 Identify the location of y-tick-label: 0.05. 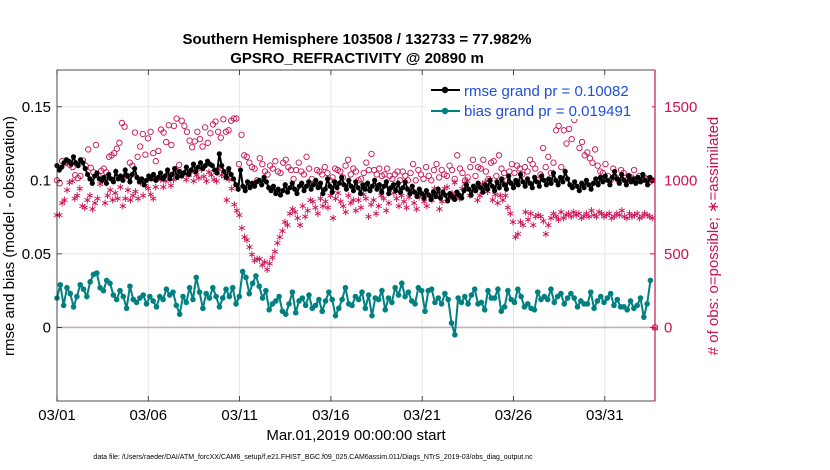
(36, 254).